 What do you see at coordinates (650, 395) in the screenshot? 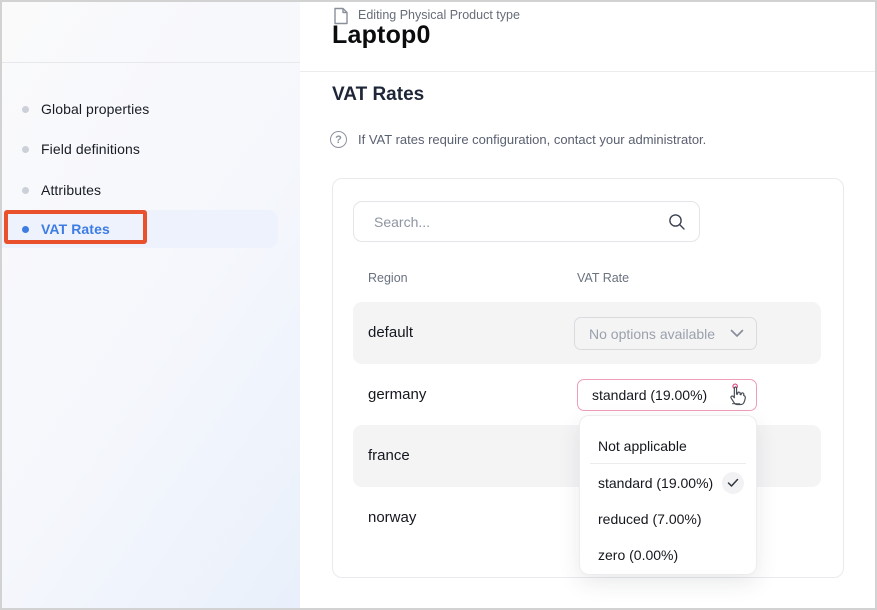
I see `select-value: standard (19.00%)` at bounding box center [650, 395].